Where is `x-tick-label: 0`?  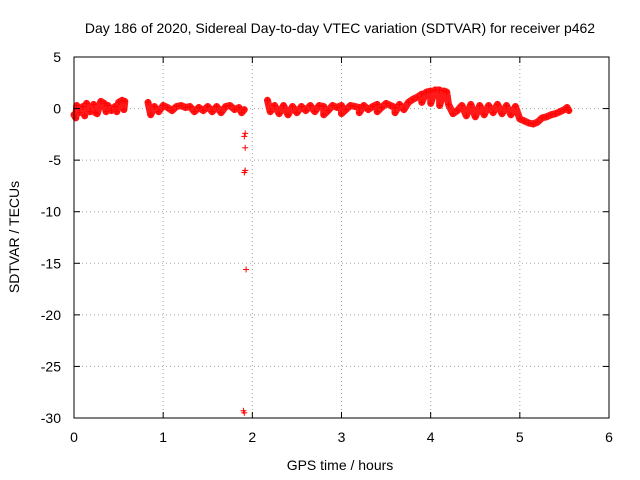
x-tick-label: 0 is located at coordinates (74, 437).